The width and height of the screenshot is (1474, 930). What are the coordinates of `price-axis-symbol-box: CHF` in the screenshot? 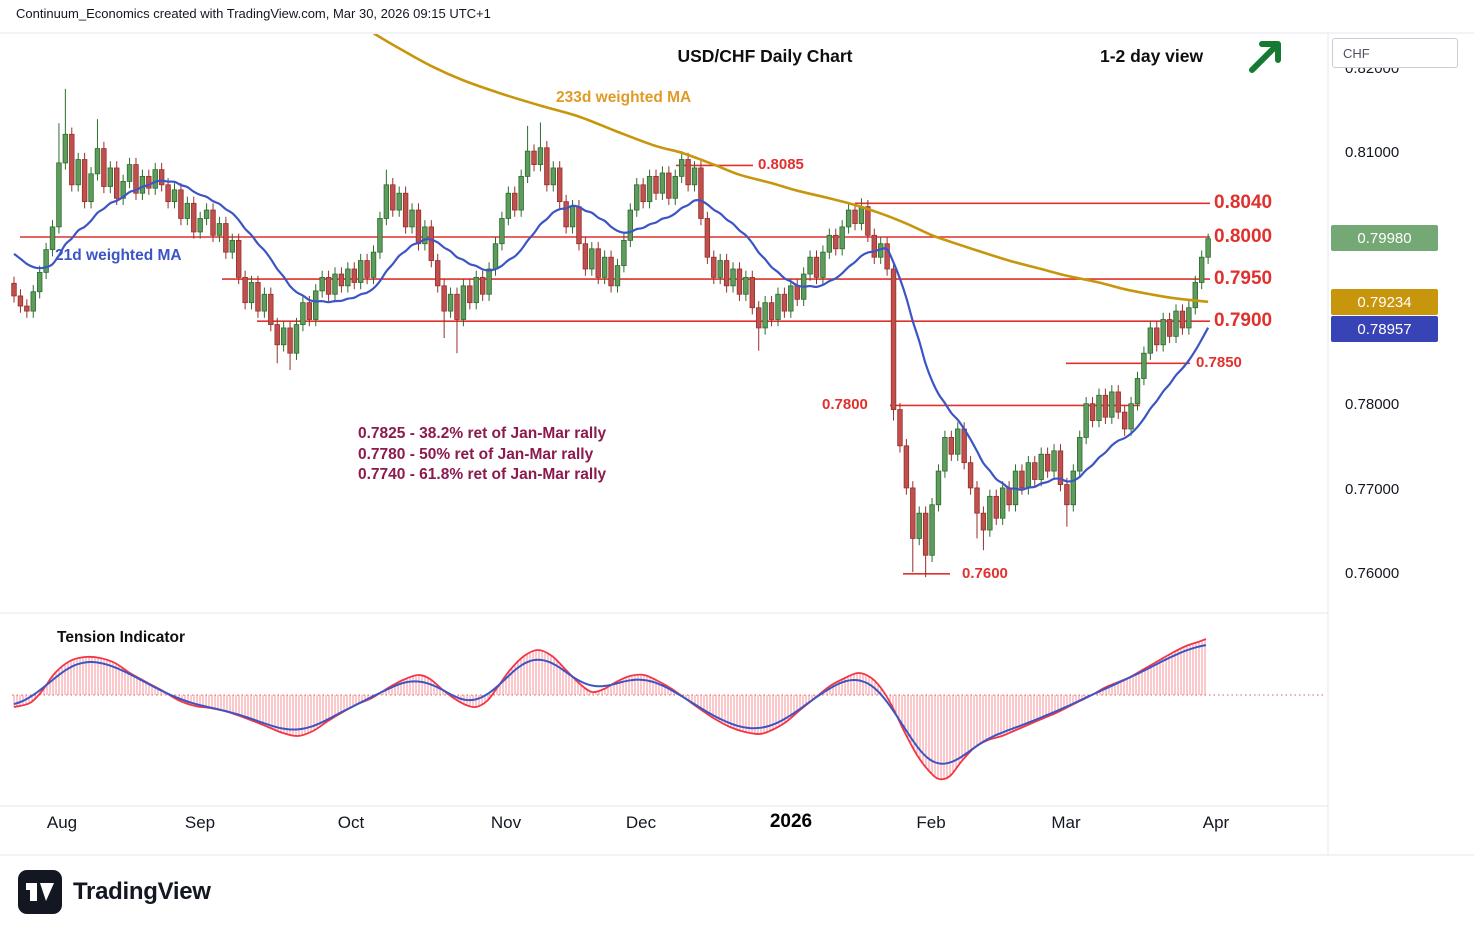 It's located at (1395, 53).